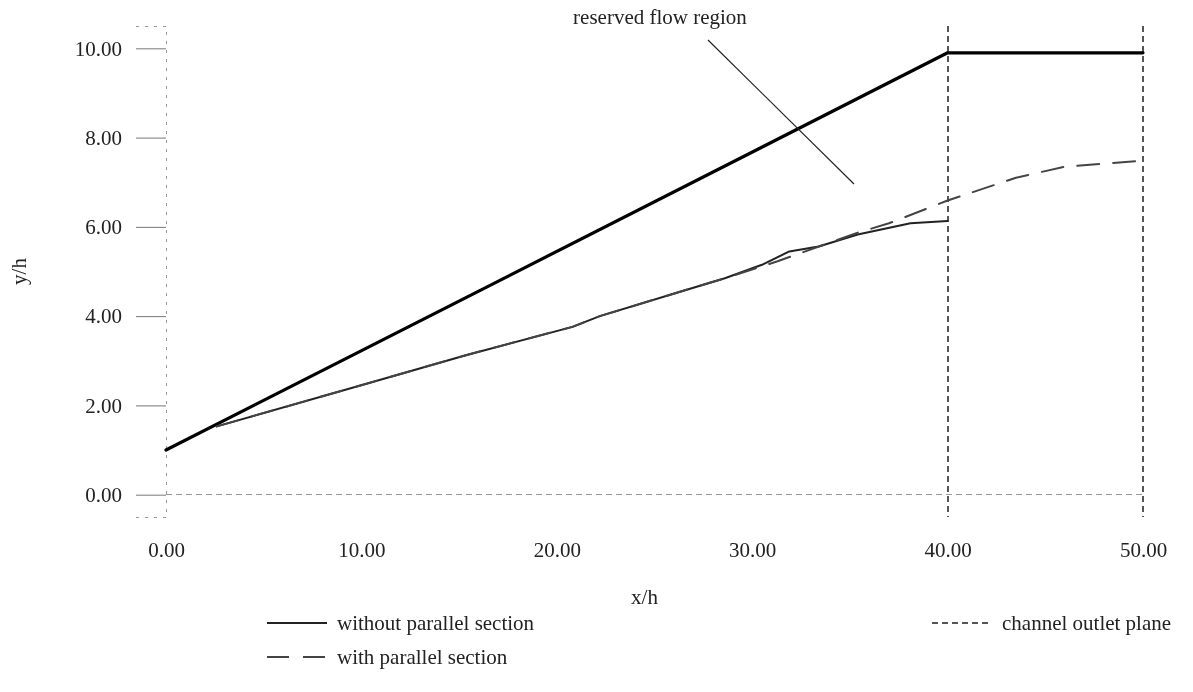  I want to click on y-tick-label: 6.00, so click(103, 227).